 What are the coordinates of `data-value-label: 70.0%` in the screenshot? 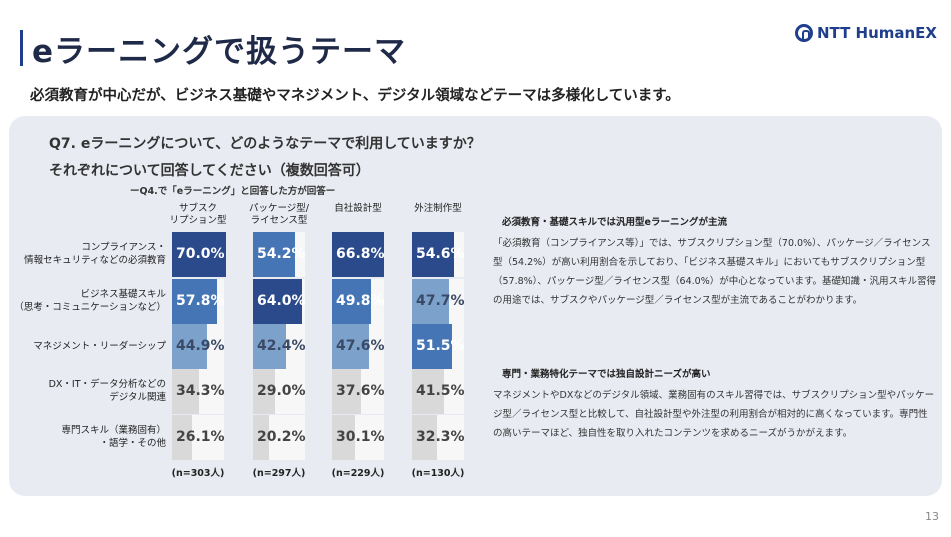 It's located at (200, 254).